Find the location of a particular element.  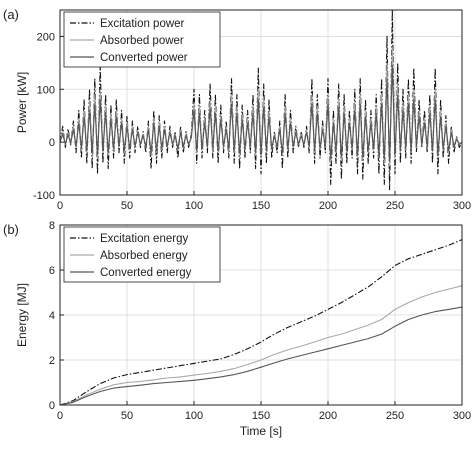

y-tick-label: 2 is located at coordinates (52, 361).